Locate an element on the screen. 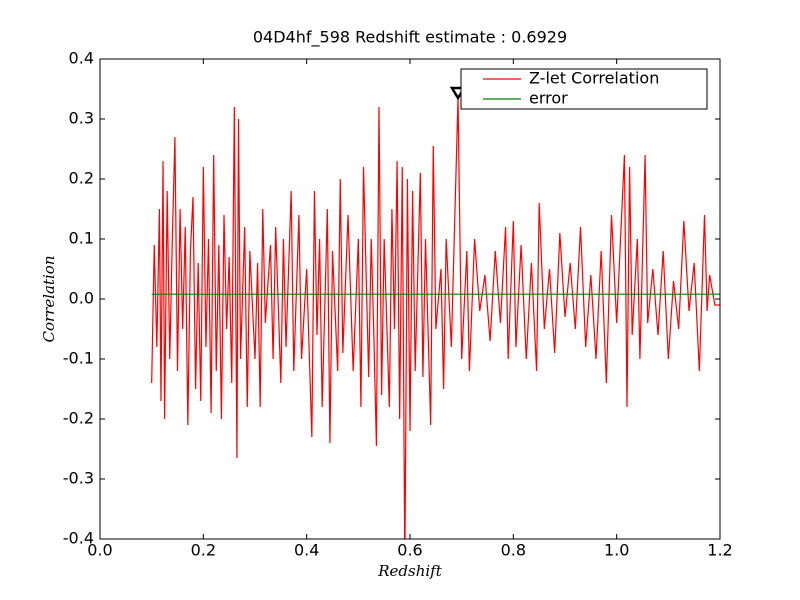 The height and width of the screenshot is (600, 800). x-tick-label: 0.6 is located at coordinates (409, 550).